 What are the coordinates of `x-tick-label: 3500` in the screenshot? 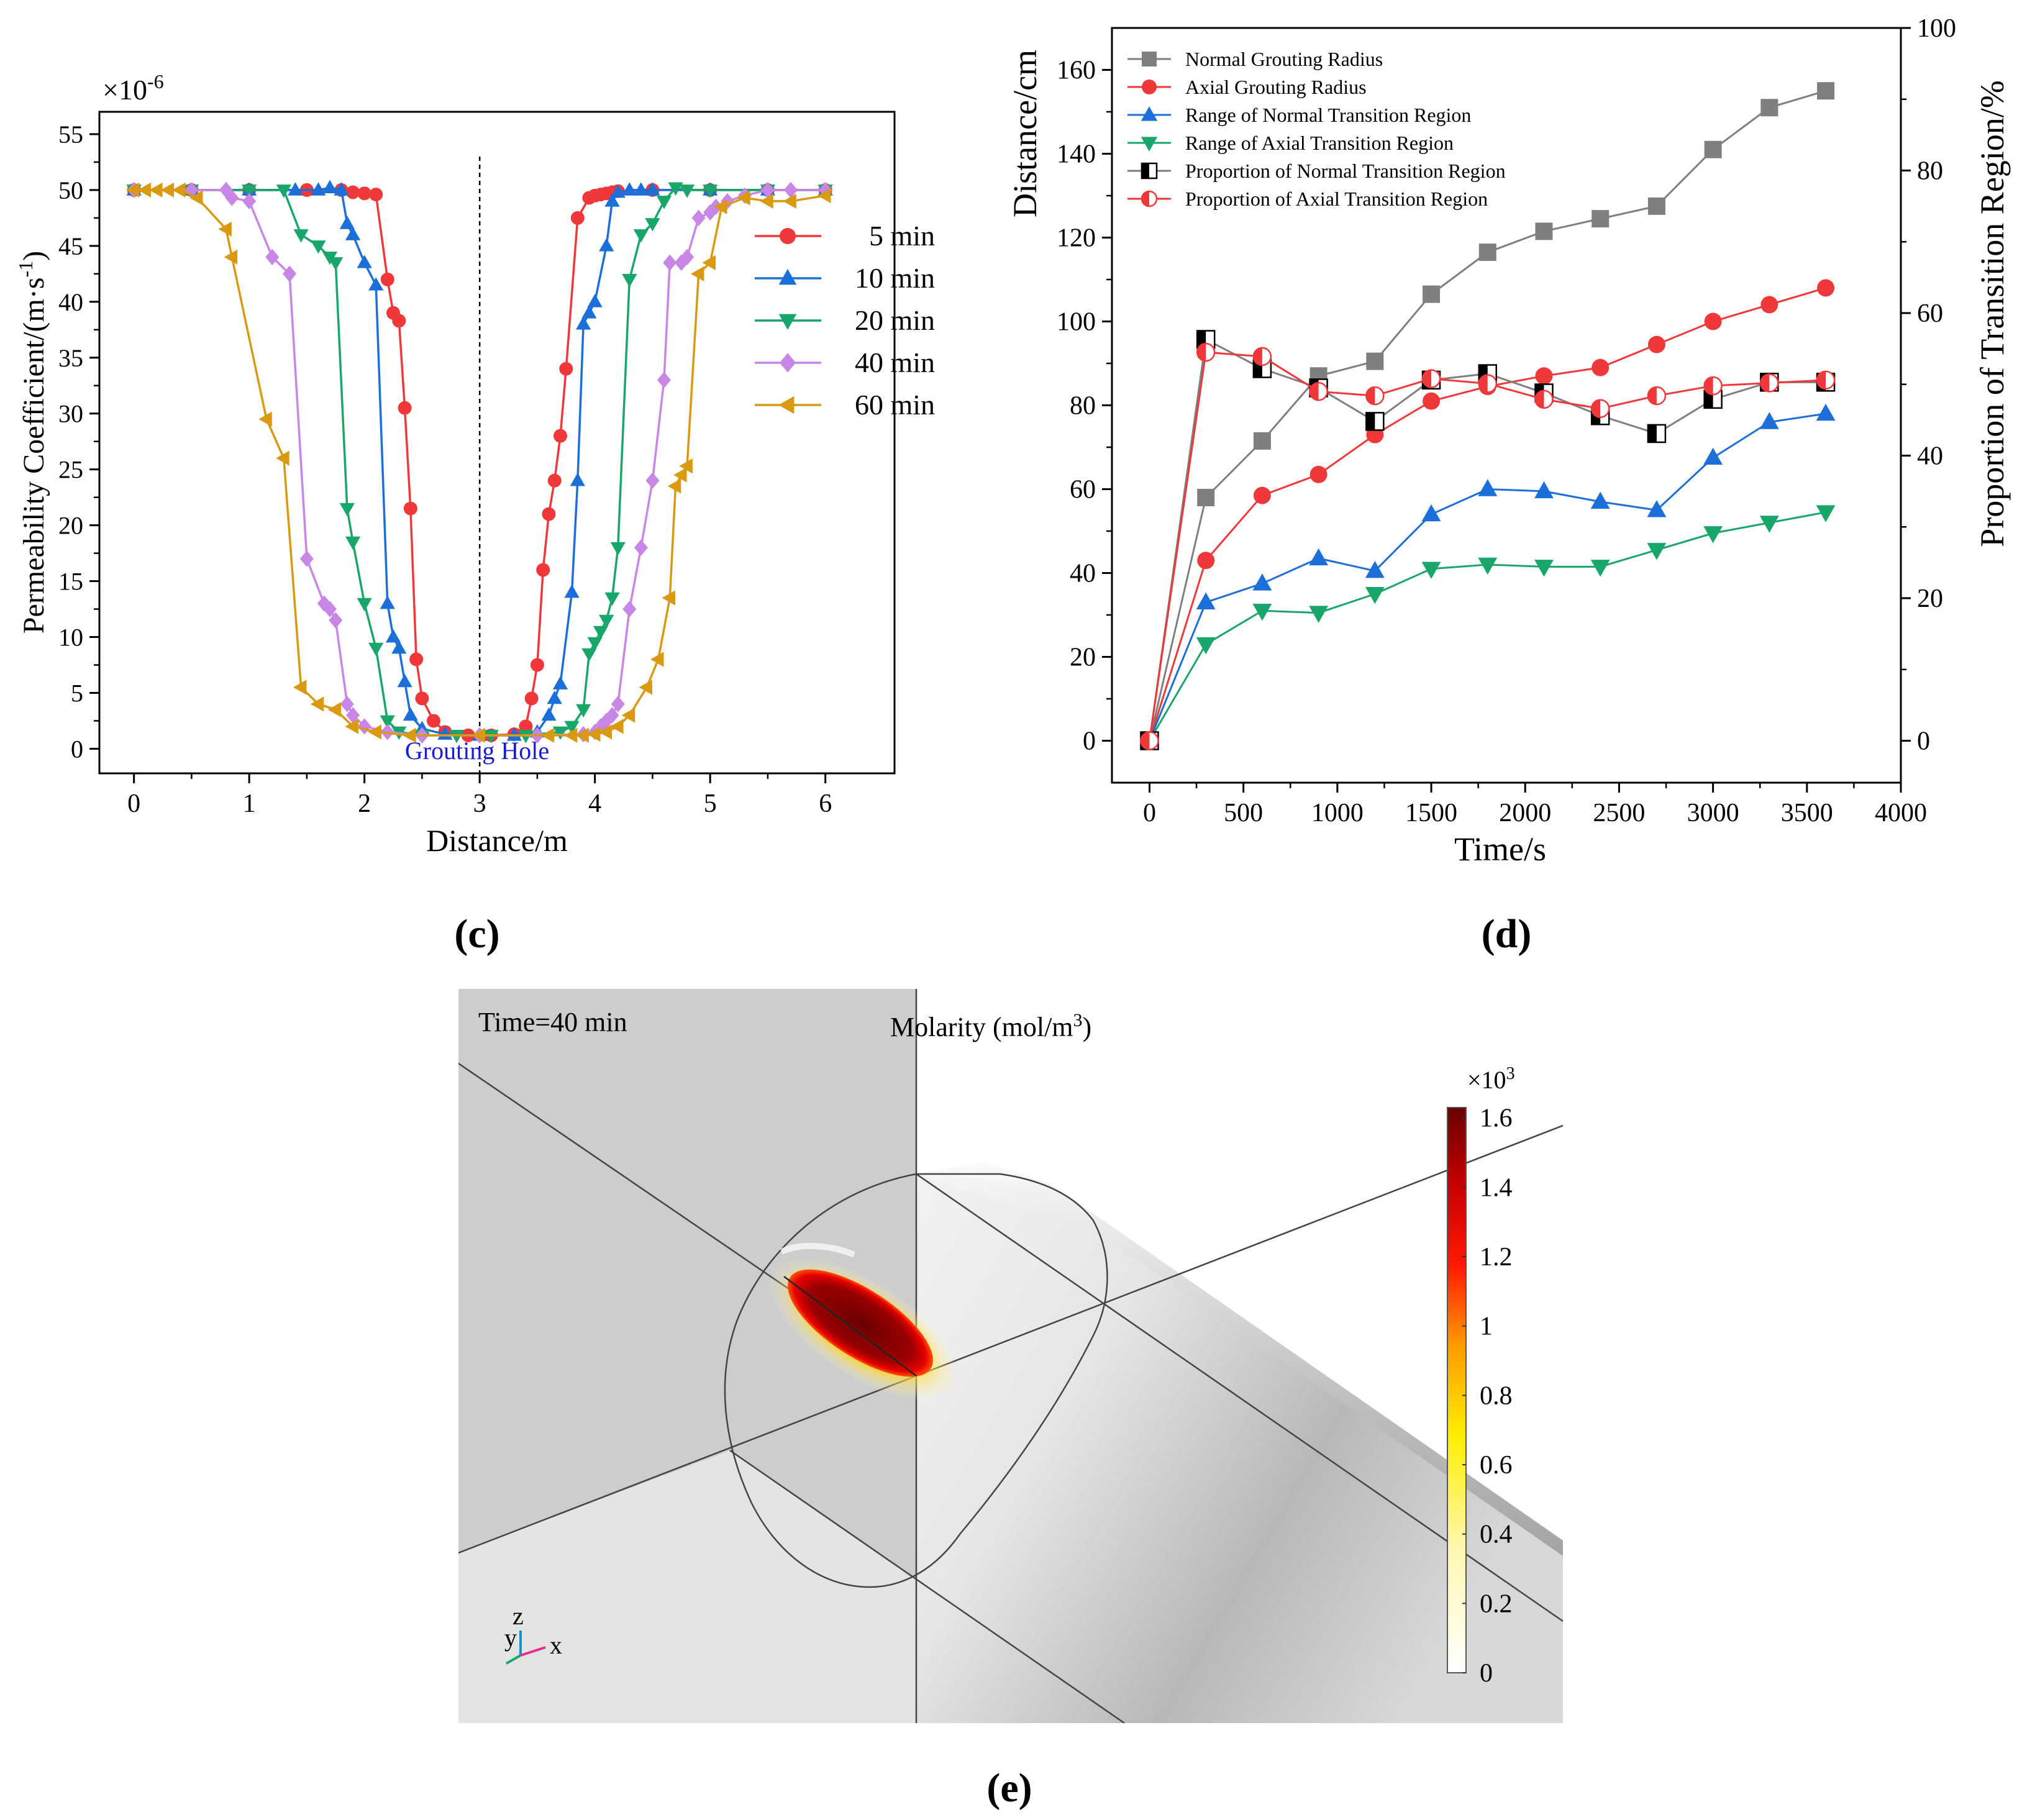 It's located at (1807, 813).